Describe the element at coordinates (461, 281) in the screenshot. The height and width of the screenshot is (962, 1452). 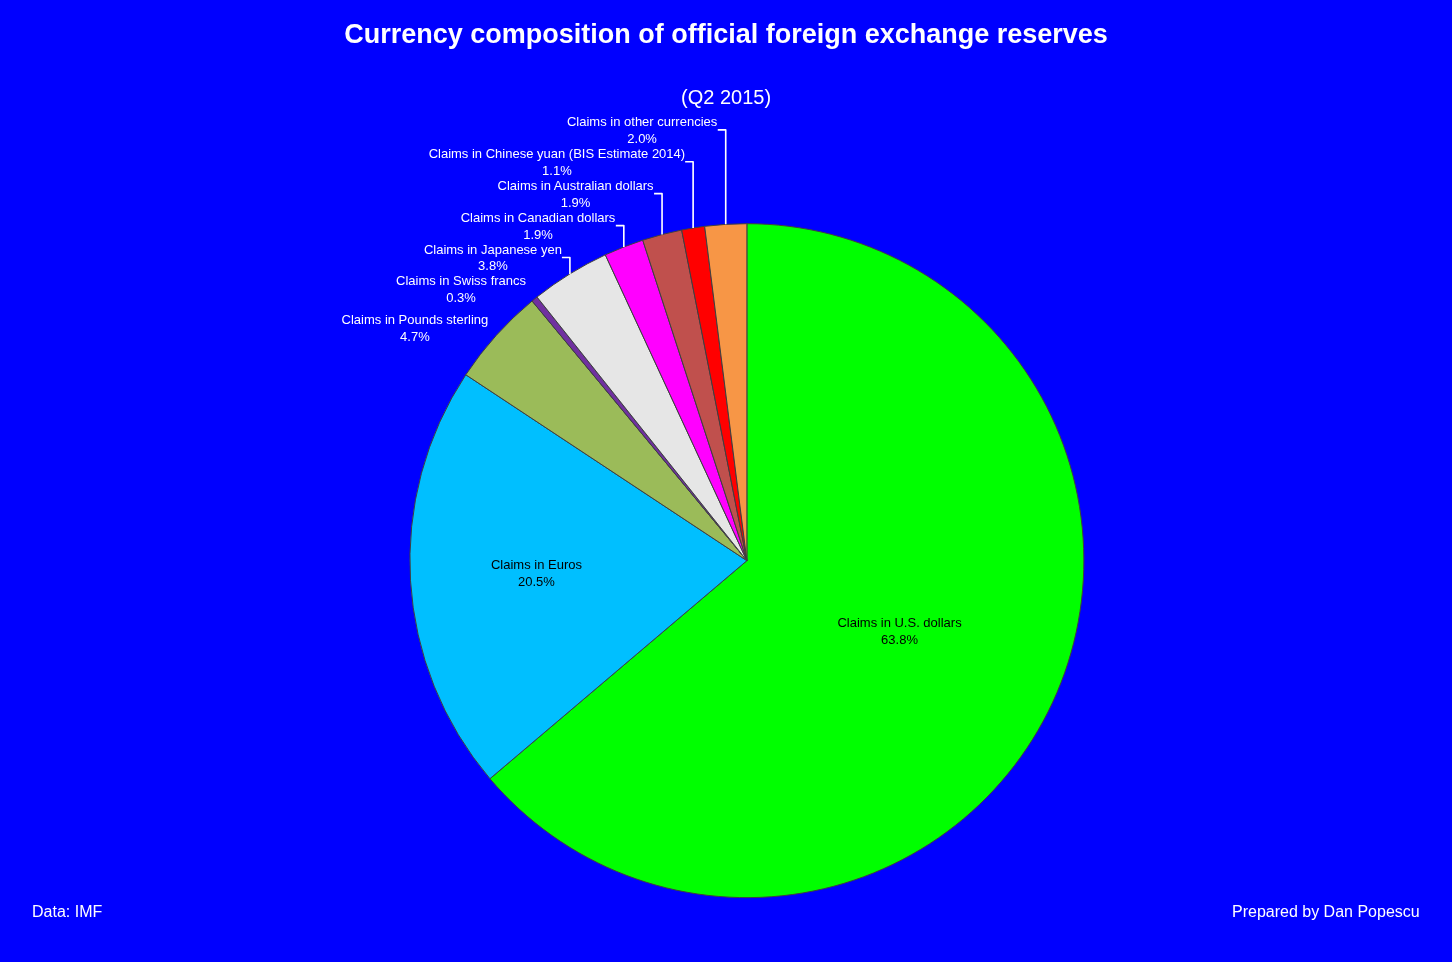
I see `slice-label: Claims in Swiss francs` at that location.